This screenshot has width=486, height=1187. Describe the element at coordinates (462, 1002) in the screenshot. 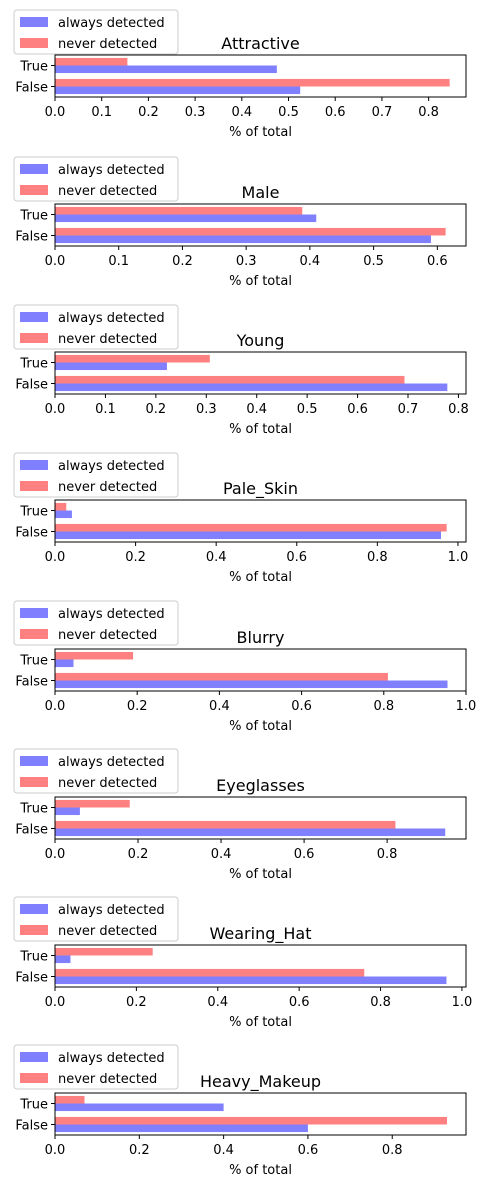

I see `xtick-label: 1.0` at that location.